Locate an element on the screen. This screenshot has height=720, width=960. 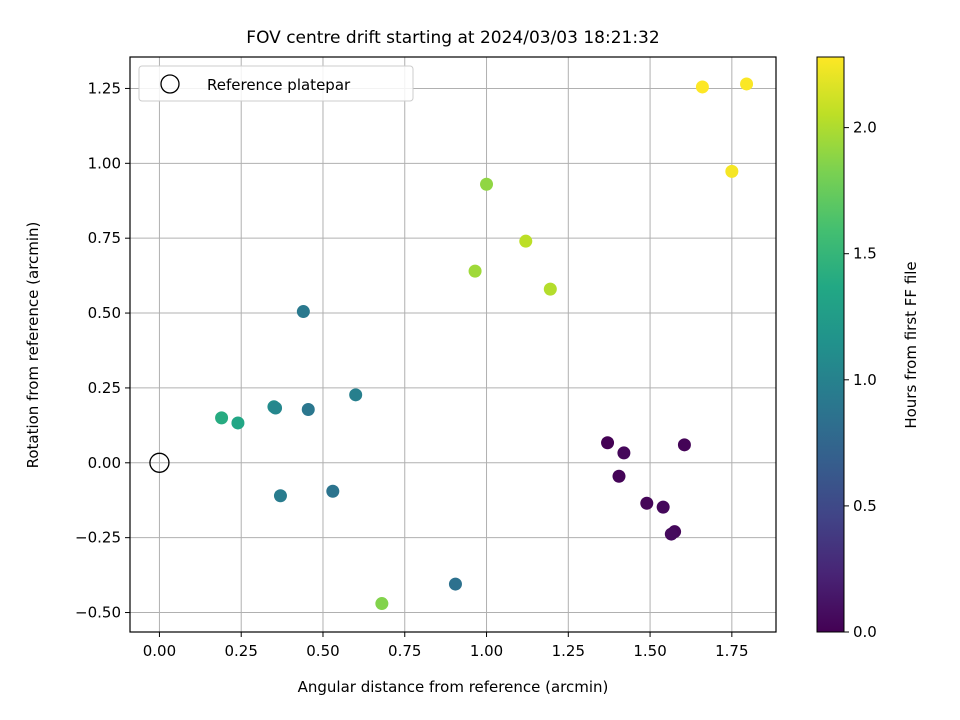
y-tick-label: 1.00 is located at coordinates (104, 163).